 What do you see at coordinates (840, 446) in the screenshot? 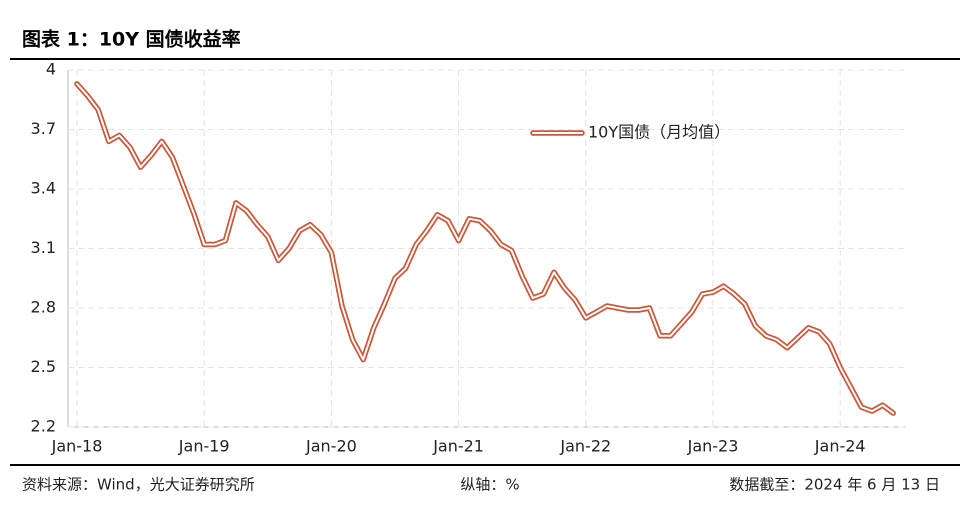
I see `x-tick-label: Jan-24` at bounding box center [840, 446].